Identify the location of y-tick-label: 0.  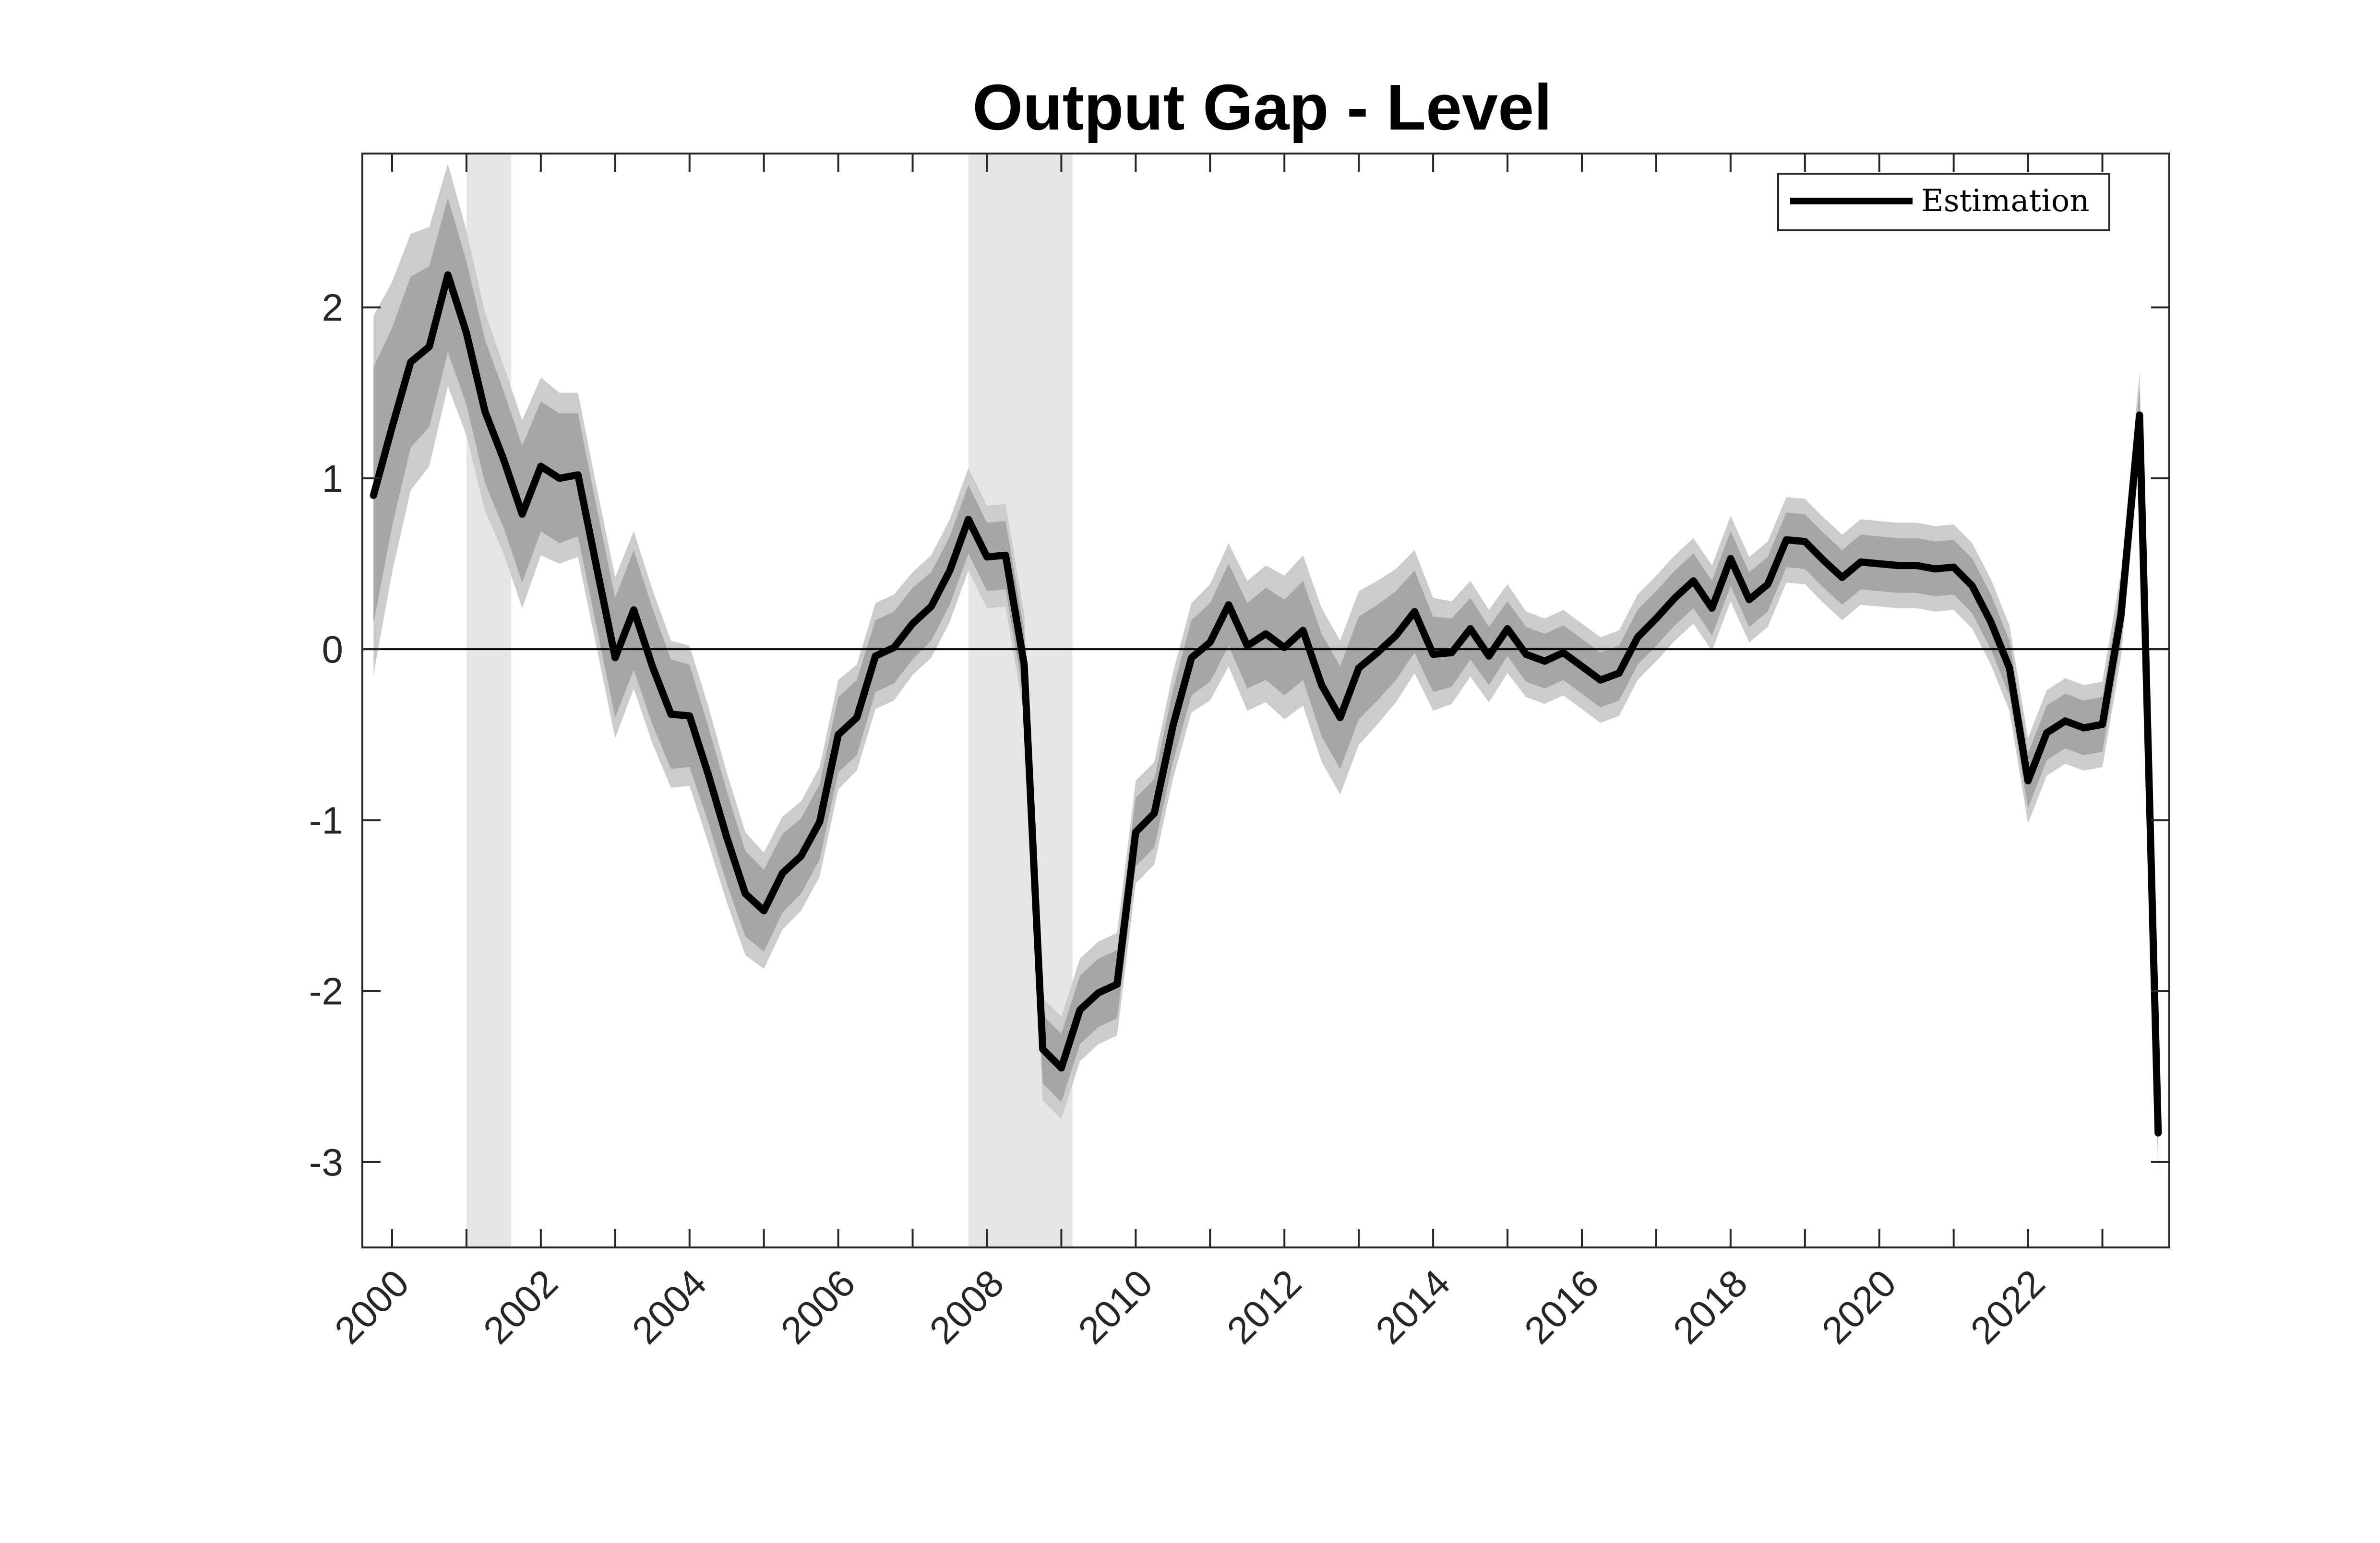
(333, 649).